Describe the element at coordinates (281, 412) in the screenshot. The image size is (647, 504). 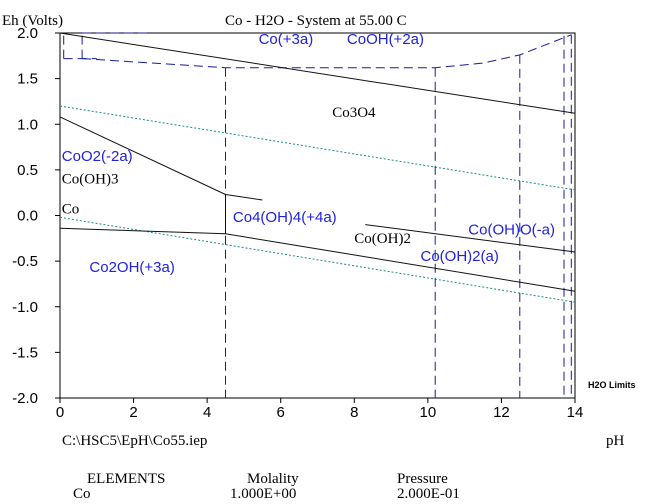
I see `x-tick-label-3: 6` at that location.